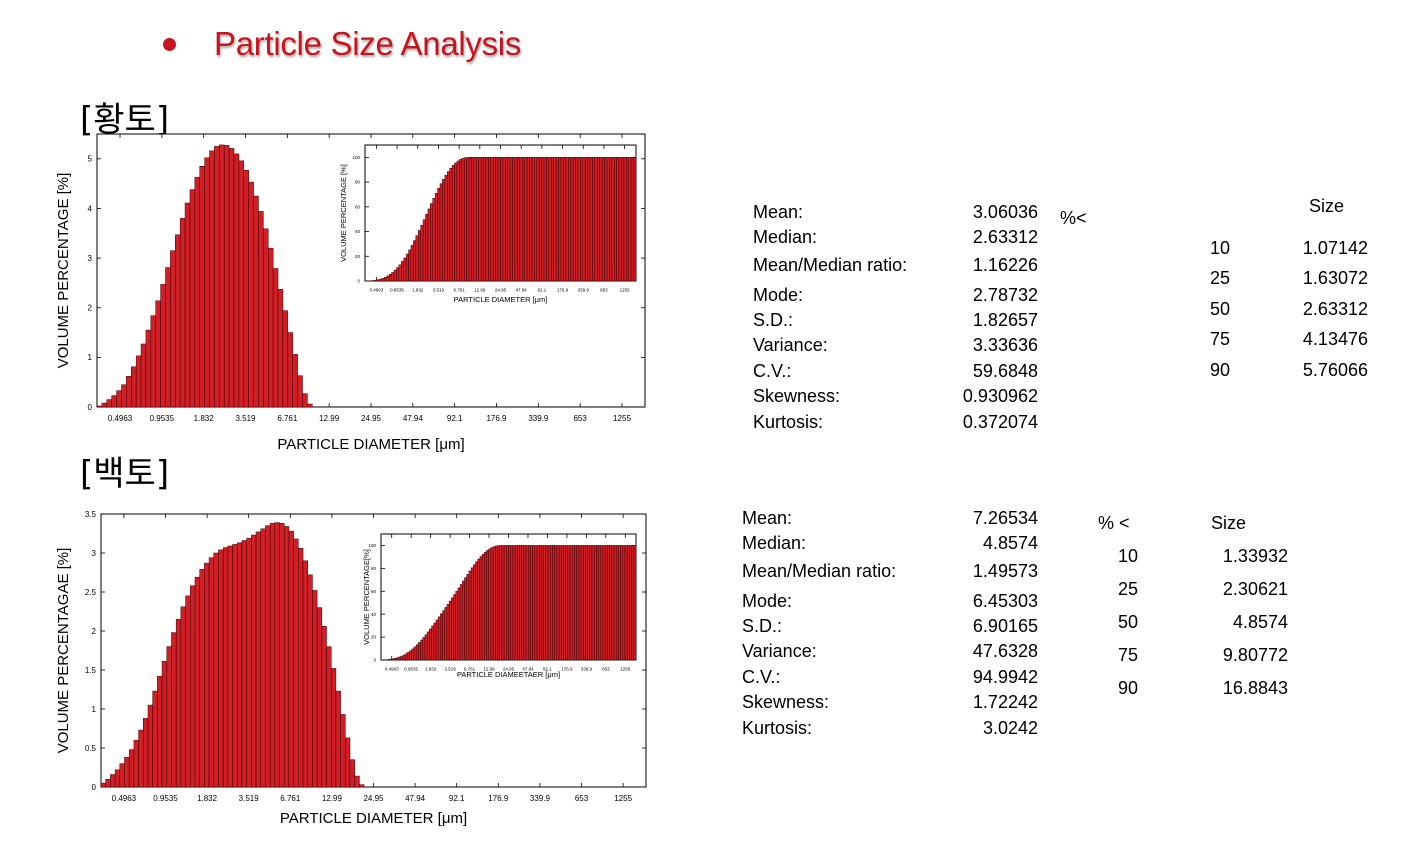 The image size is (1412, 844). I want to click on inset-y-tick-label: 0, so click(374, 660).